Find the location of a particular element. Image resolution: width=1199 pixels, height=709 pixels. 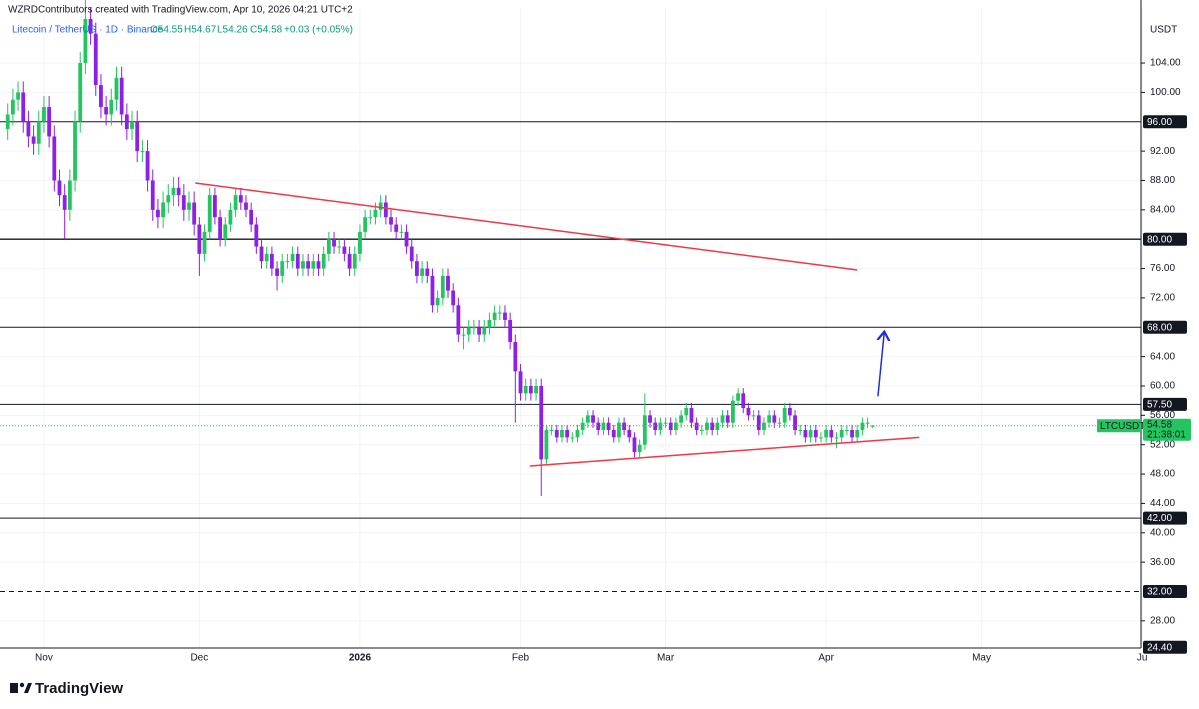

y-tick-label: 44.00 is located at coordinates (1162, 503).